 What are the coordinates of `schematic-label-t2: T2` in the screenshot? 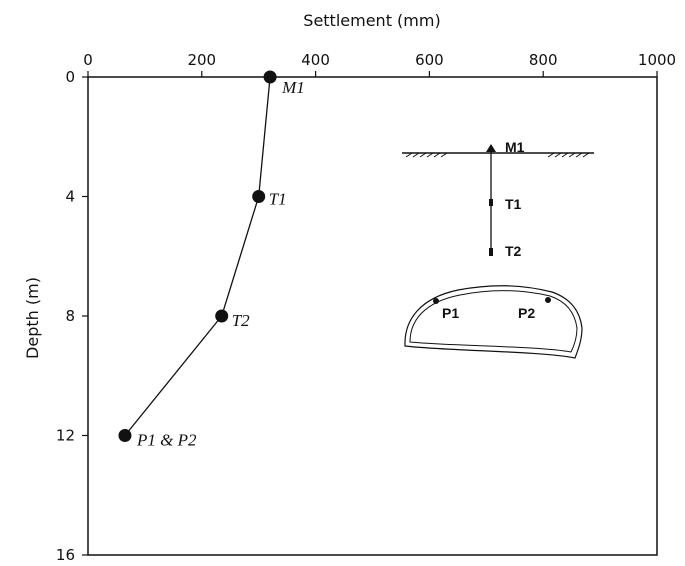 It's located at (513, 251).